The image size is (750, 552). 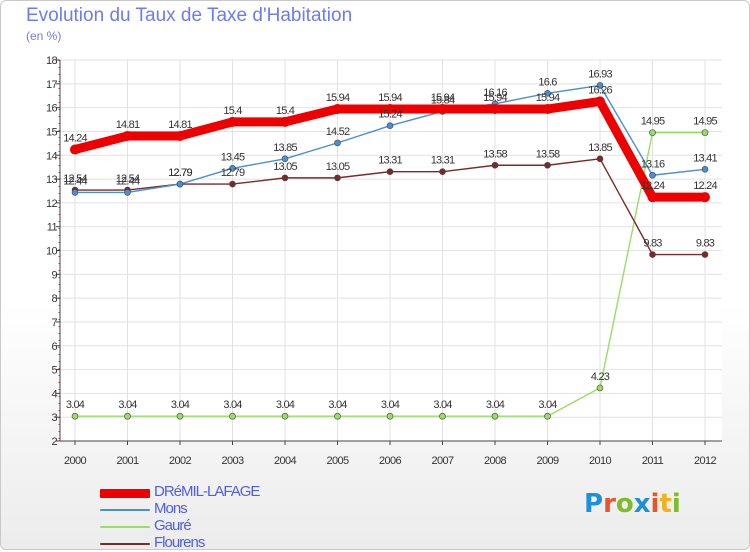 What do you see at coordinates (594, 504) in the screenshot?
I see `brand-letter: P` at bounding box center [594, 504].